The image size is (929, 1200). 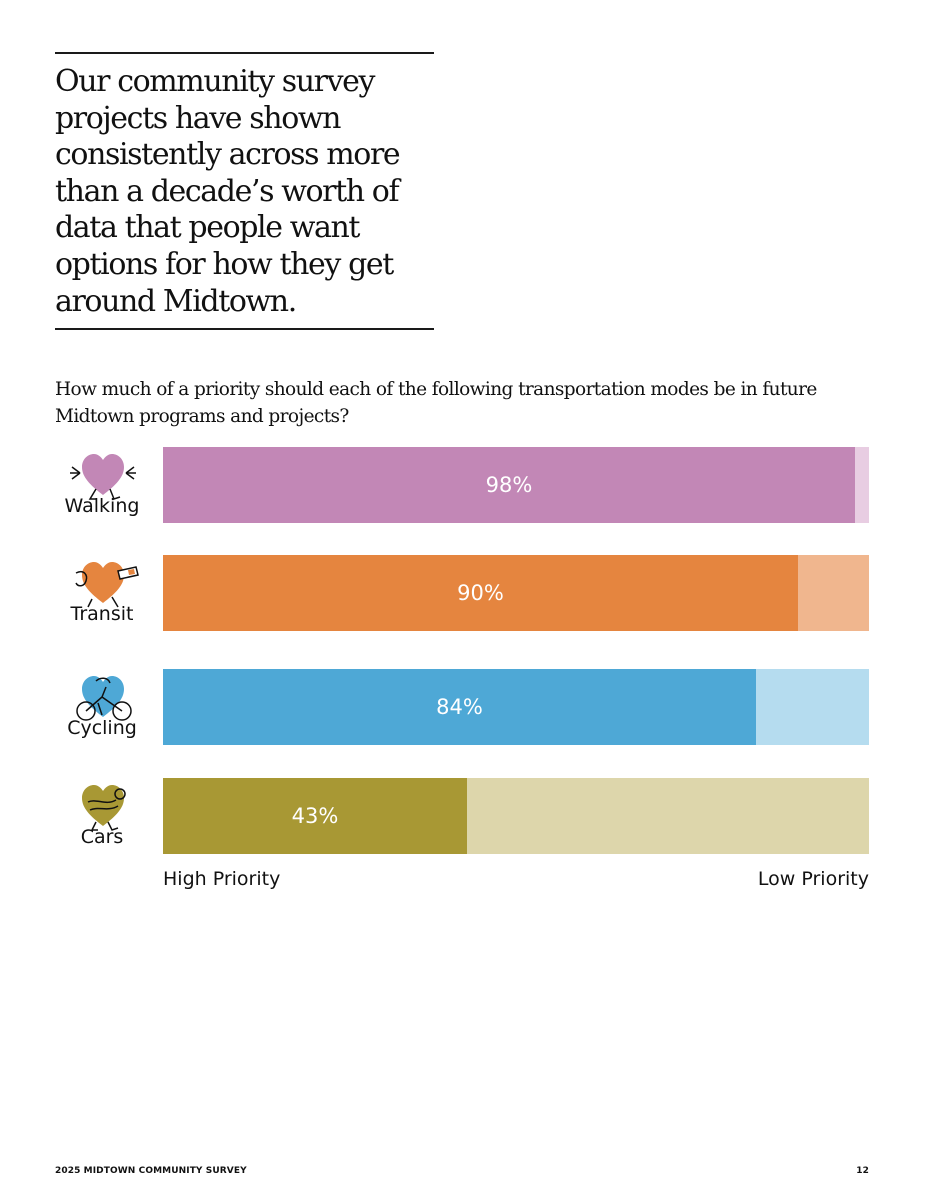 I want to click on category-label-cycling: Cycling, so click(x=102, y=728).